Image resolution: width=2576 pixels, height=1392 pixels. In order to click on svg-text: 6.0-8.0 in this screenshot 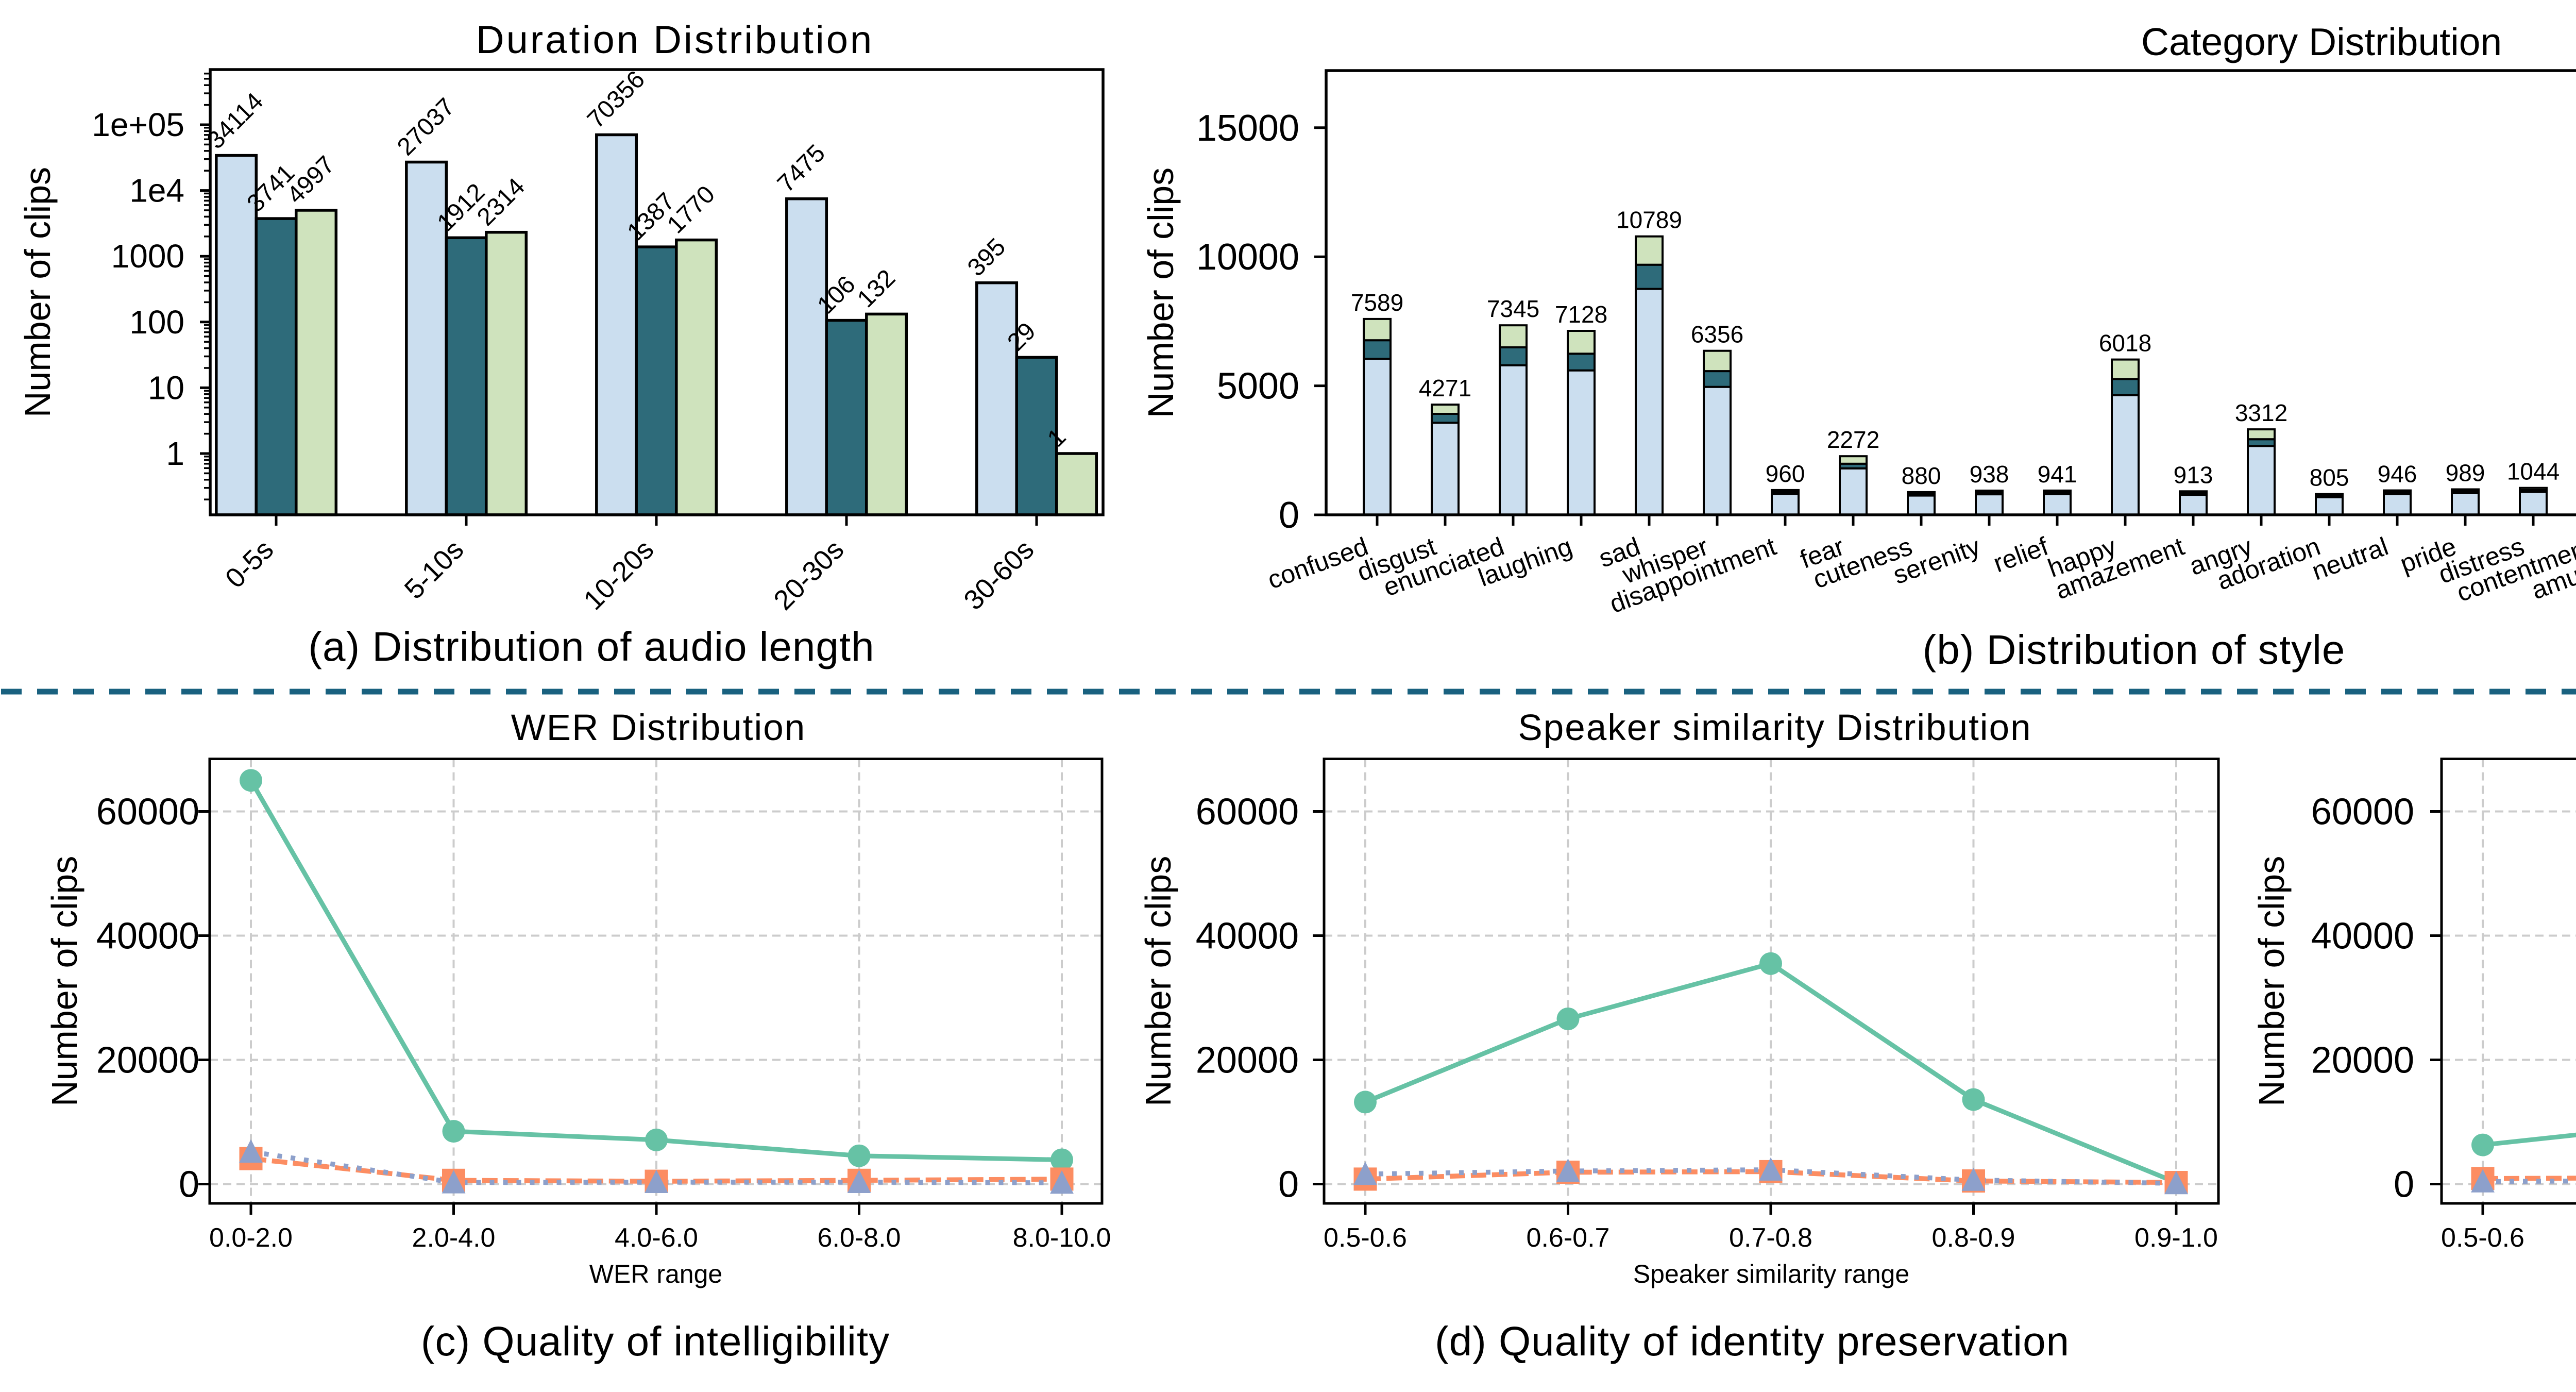, I will do `click(859, 1238)`.